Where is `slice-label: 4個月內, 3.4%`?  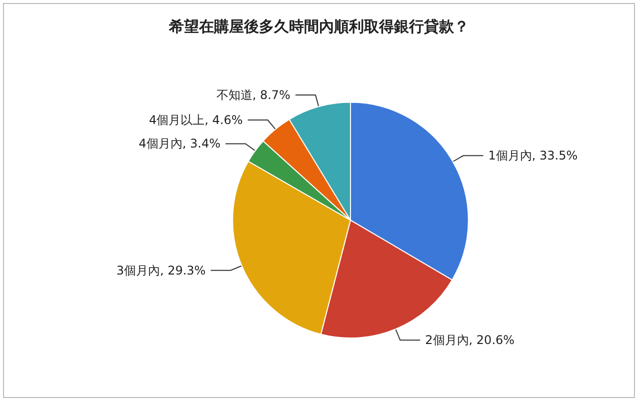 slice-label: 4個月內, 3.4% is located at coordinates (179, 143).